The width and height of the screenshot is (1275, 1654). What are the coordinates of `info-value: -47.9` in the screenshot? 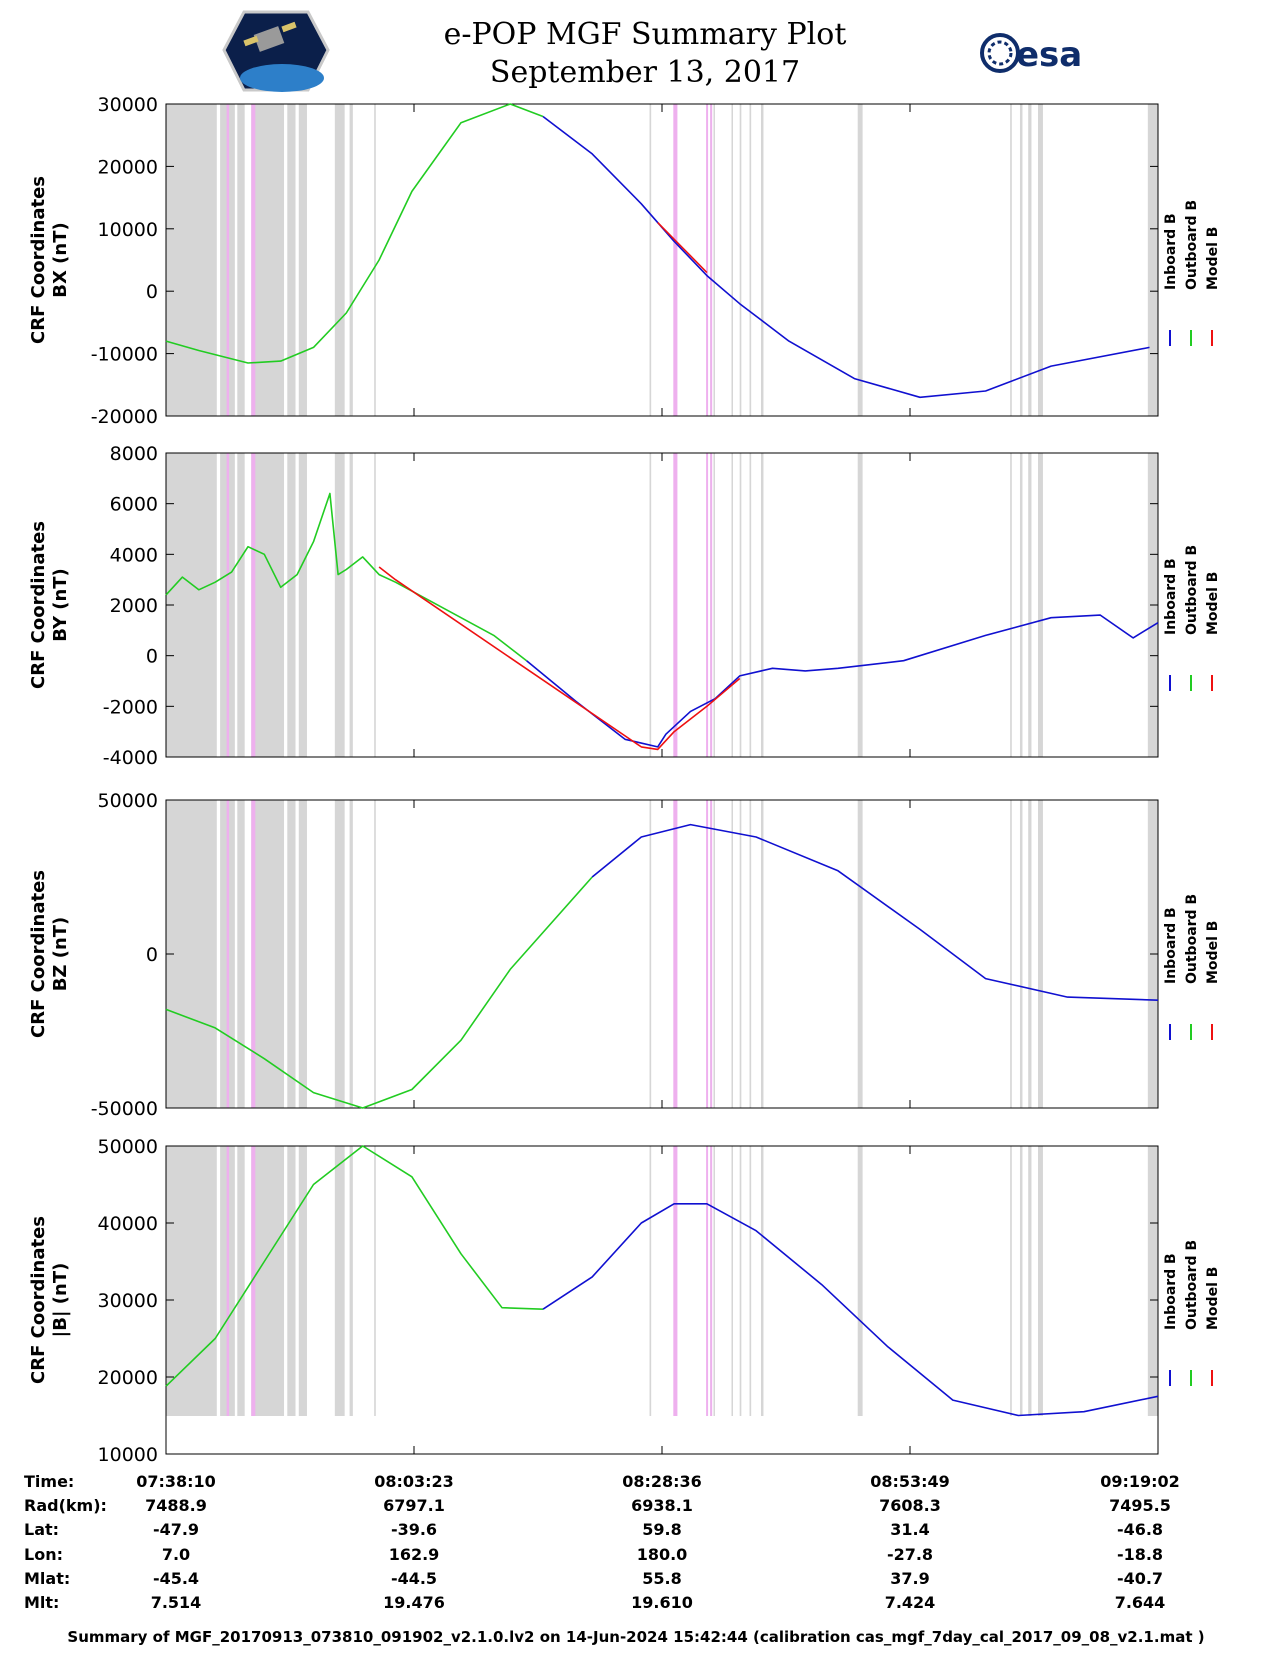 It's located at (176, 1529).